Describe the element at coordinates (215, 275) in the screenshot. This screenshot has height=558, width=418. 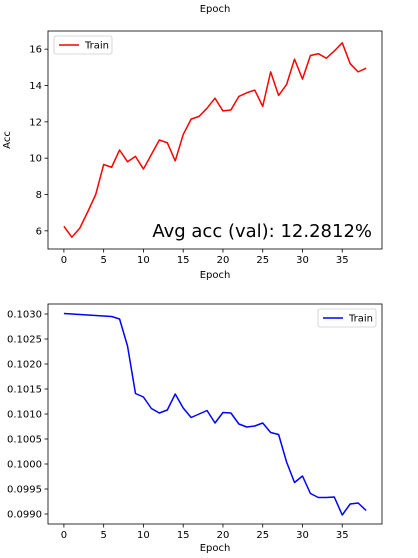
I see `top-x-axis-label: Epoch` at that location.